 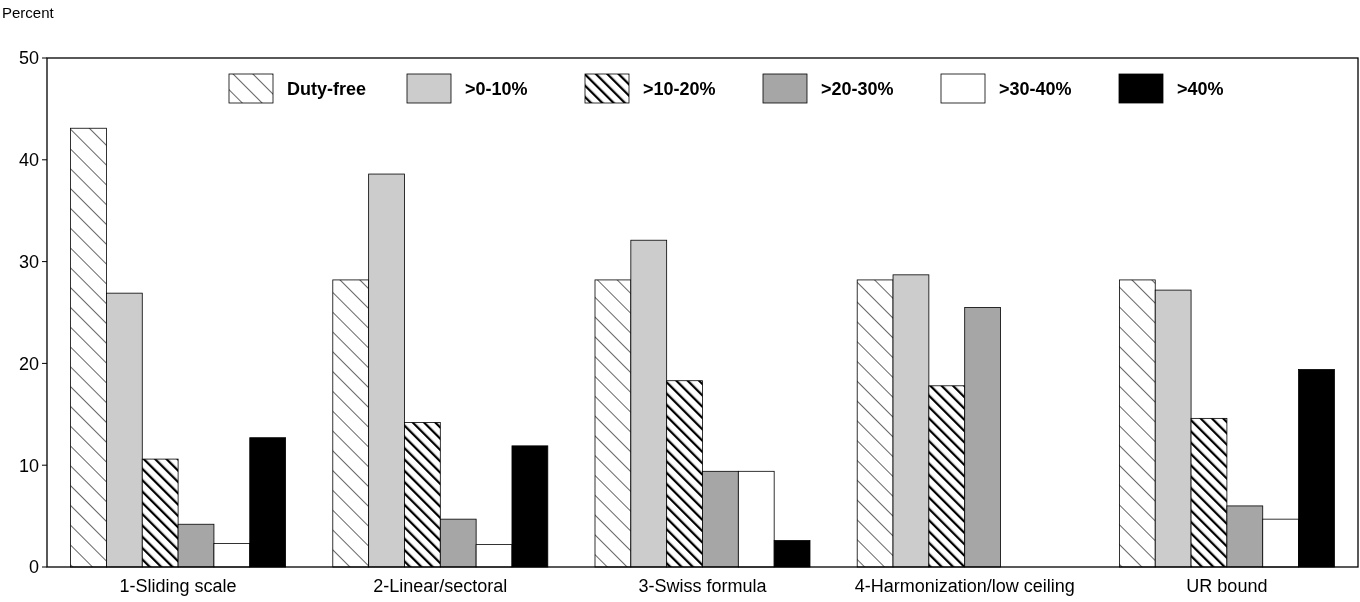 What do you see at coordinates (1200, 89) in the screenshot?
I see `legend-label: >40%` at bounding box center [1200, 89].